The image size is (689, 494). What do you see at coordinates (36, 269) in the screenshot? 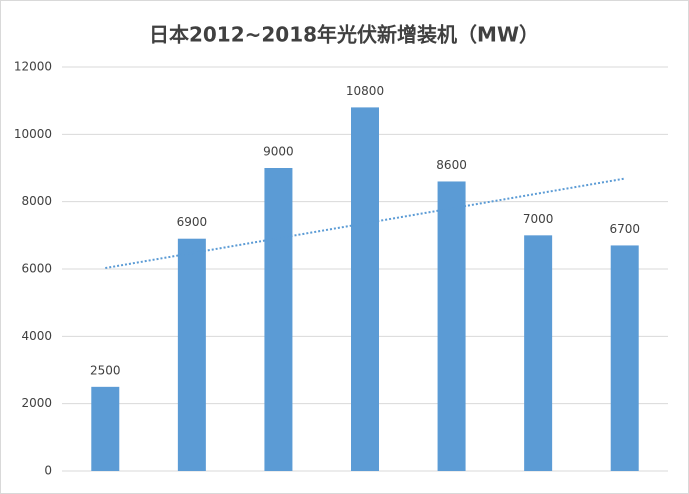
I see `y-tick-label: 6000` at bounding box center [36, 269].